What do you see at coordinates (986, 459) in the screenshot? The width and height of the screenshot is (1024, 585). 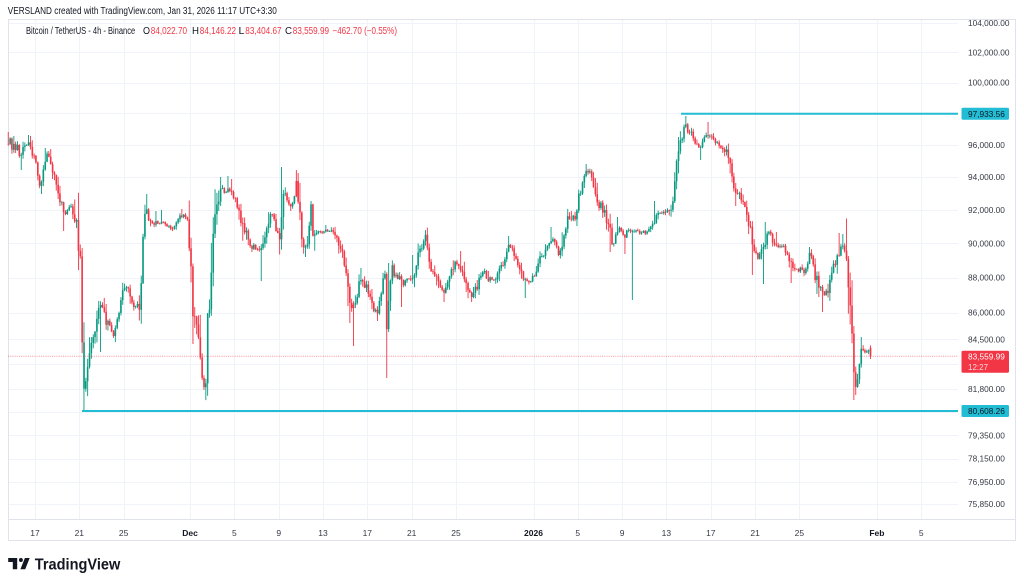 I see `svg-text: 78,150.00` at bounding box center [986, 459].